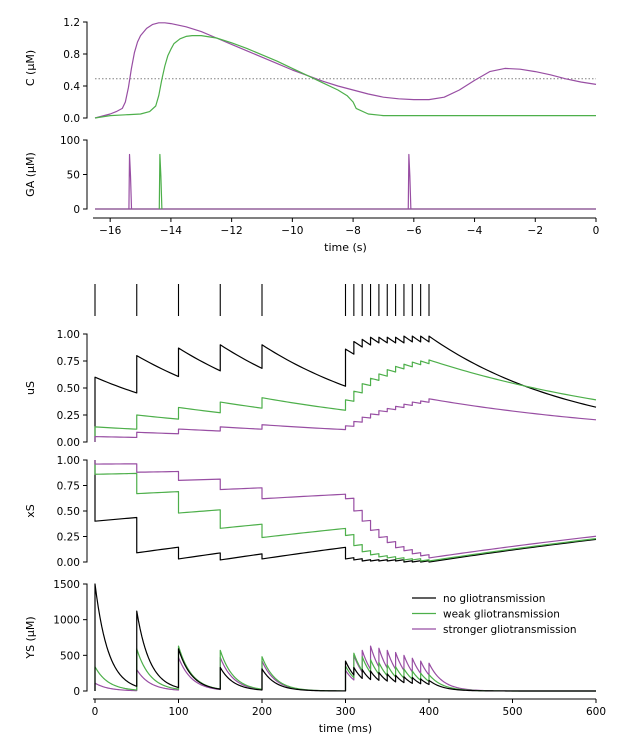 This screenshot has height=752, width=626. What do you see at coordinates (292, 231) in the screenshot?
I see `ga-x-ticklabel: −10` at bounding box center [292, 231].